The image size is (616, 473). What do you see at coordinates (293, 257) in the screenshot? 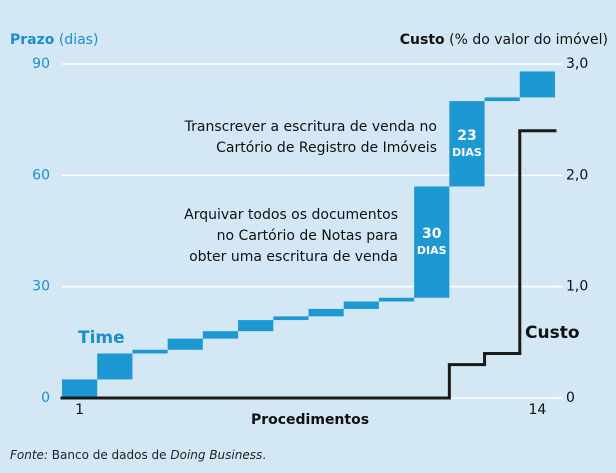
I see `annotation: obter uma escritura de venda` at bounding box center [293, 257].